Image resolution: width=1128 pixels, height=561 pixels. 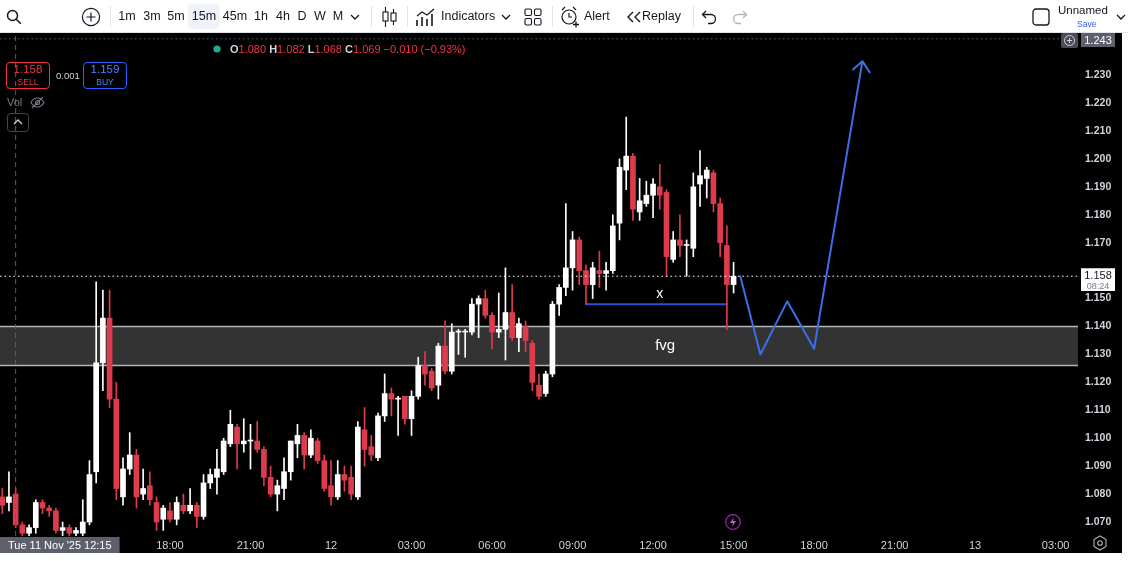 I want to click on annotation: 0.001, so click(x=68, y=75).